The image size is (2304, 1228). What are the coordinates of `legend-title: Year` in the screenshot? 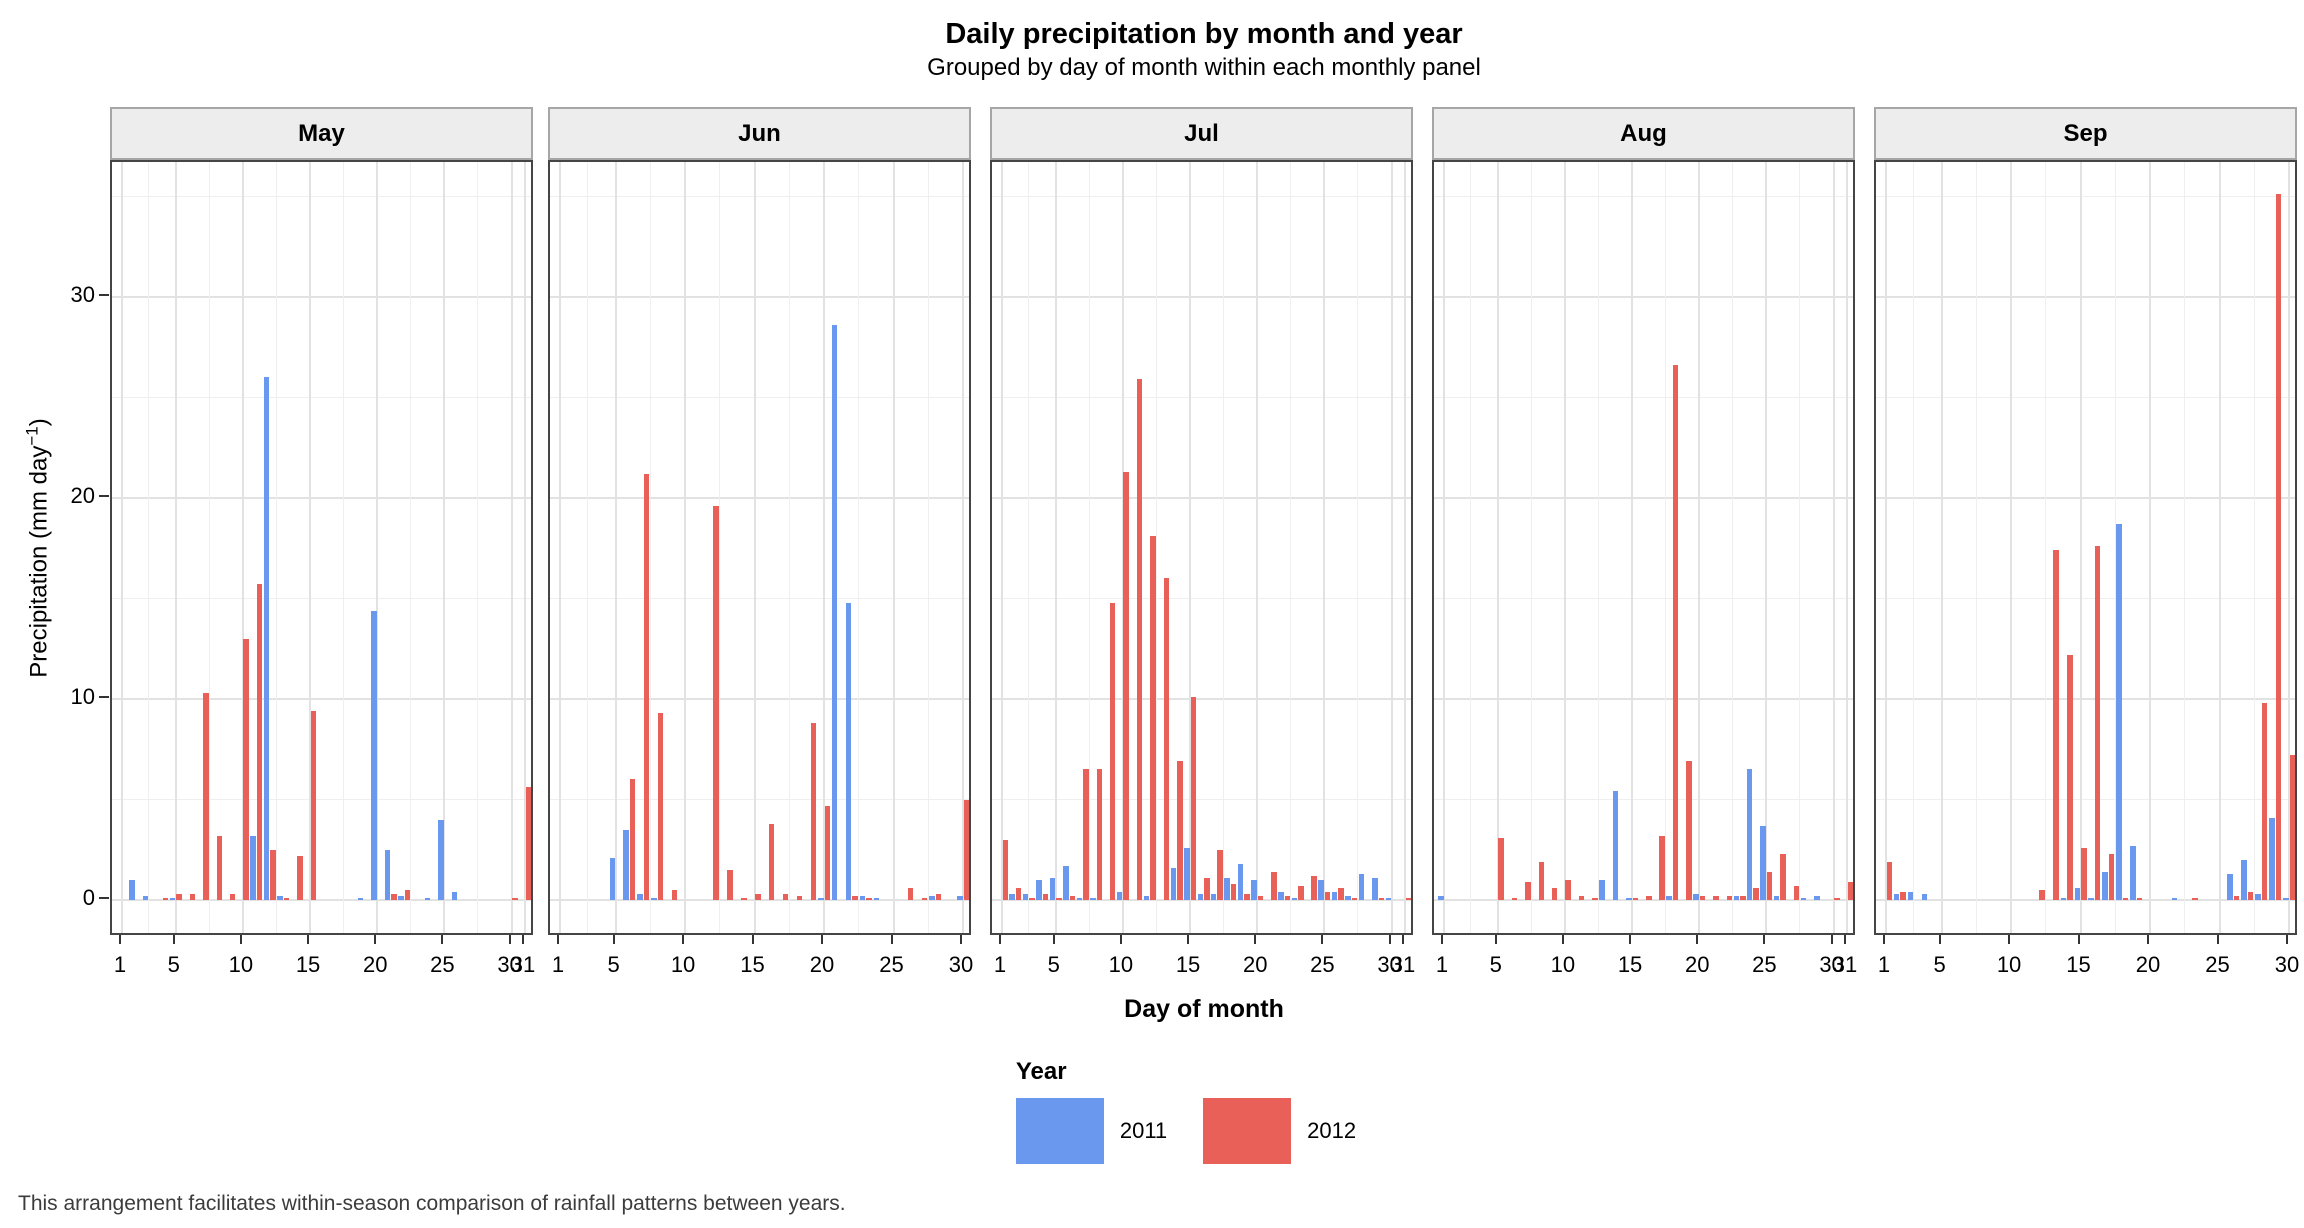 It's located at (1041, 1071).